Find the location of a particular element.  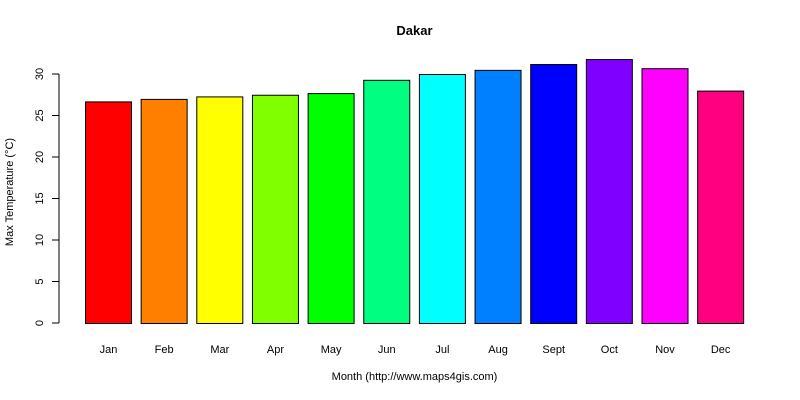

bar-nov is located at coordinates (665, 196).